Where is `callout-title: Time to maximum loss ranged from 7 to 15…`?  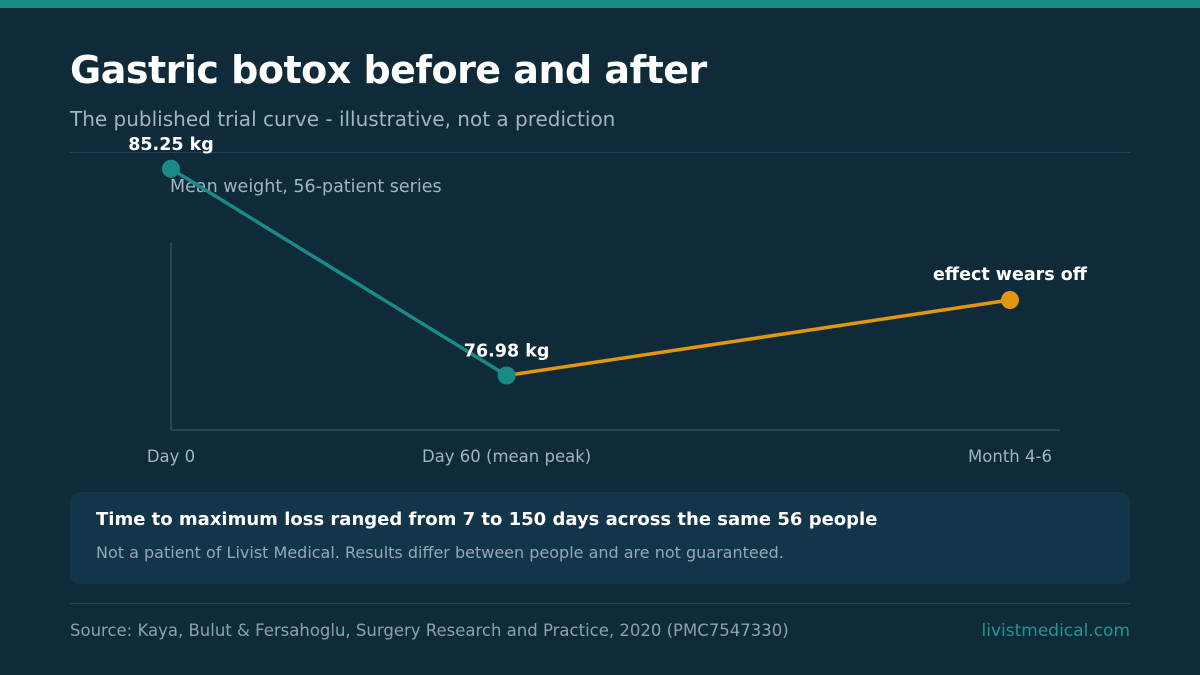
callout-title: Time to maximum loss ranged from 7 to 15… is located at coordinates (487, 519).